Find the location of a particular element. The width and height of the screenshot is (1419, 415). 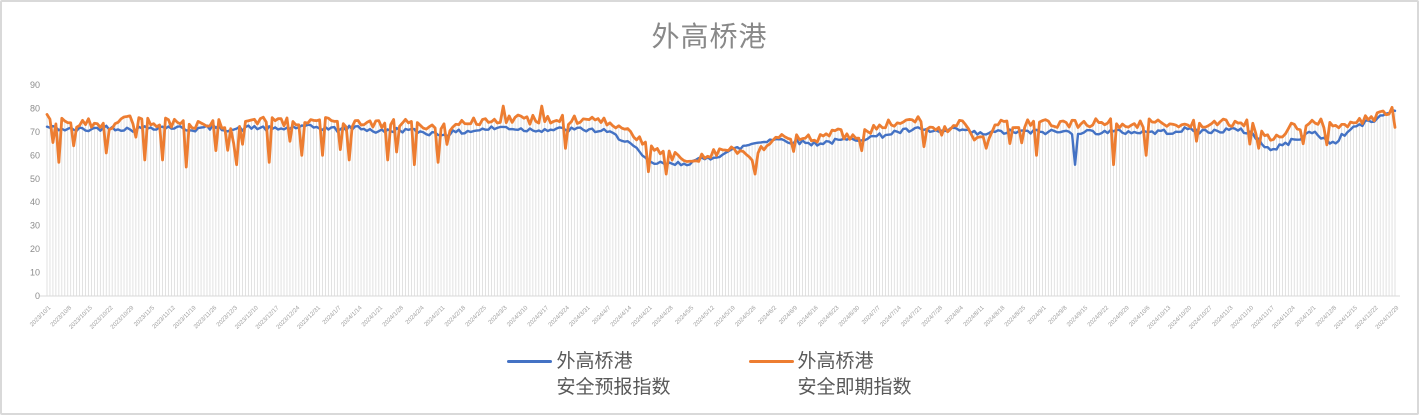

forecast-series-line is located at coordinates (721, 137).